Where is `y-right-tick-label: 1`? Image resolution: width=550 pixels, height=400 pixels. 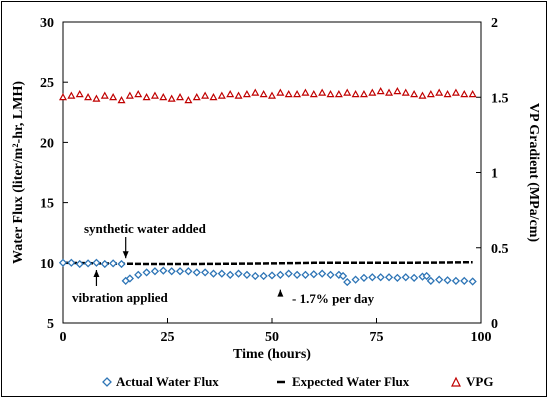
y-right-tick-label: 1 is located at coordinates (494, 174).